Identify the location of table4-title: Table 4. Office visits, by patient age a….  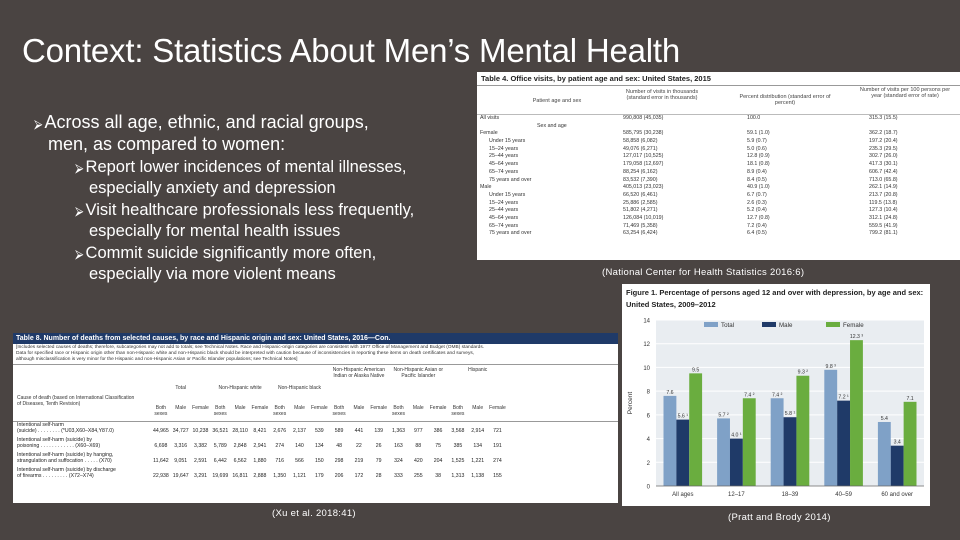
(718, 79).